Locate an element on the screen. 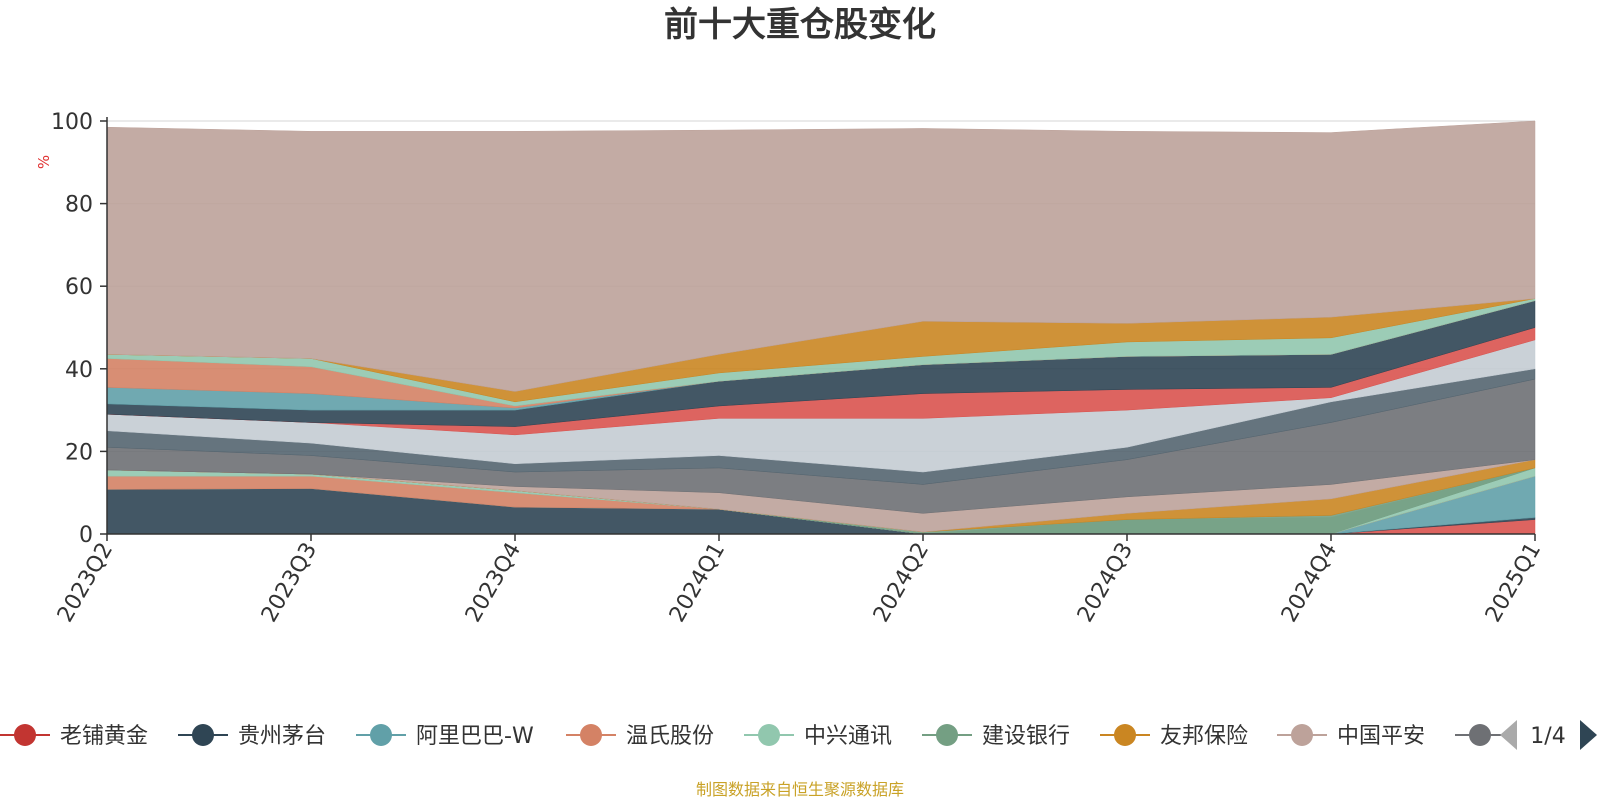 The width and height of the screenshot is (1600, 800). legend-item-5: 建设银行 is located at coordinates (996, 736).